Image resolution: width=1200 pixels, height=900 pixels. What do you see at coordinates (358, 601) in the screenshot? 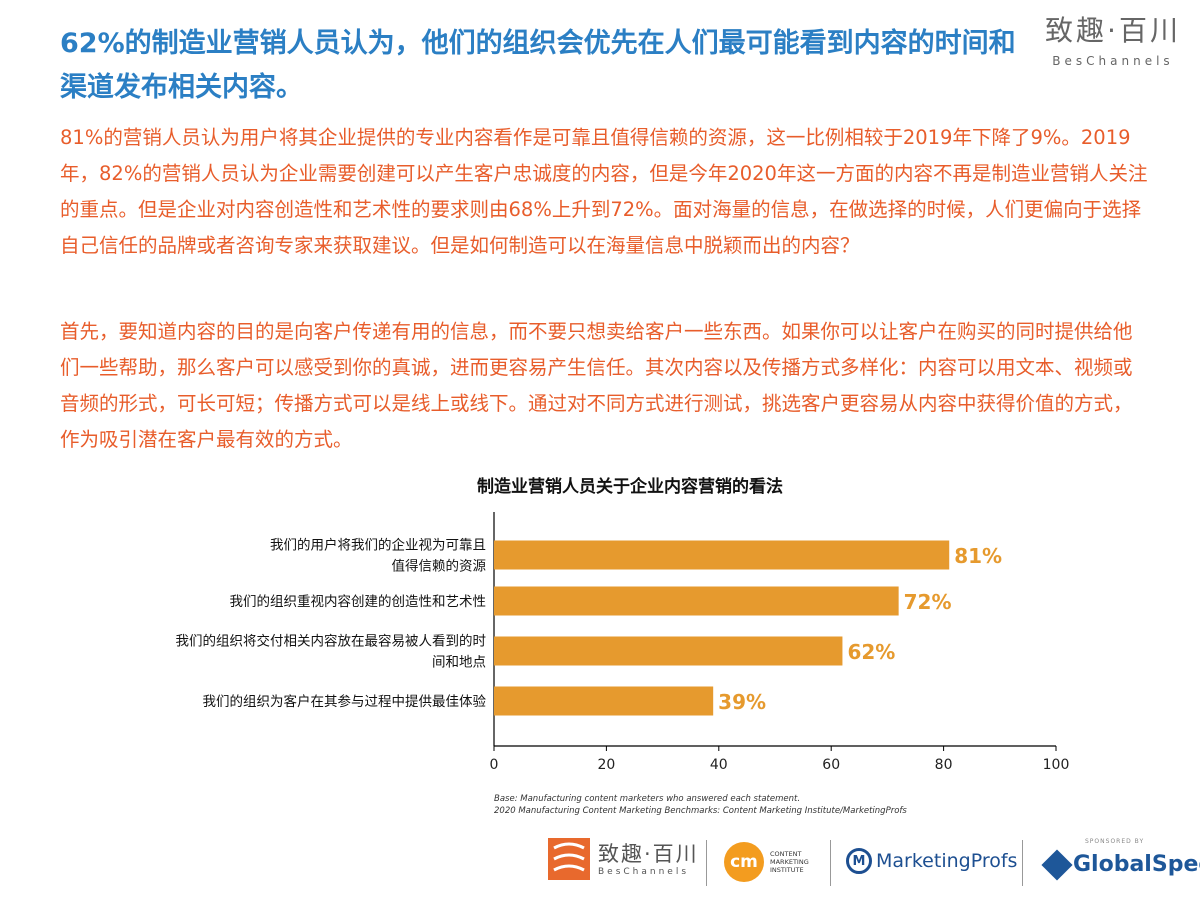
I see `category-label: 我们的组织重视内容创建的创造性和艺术性` at bounding box center [358, 601].